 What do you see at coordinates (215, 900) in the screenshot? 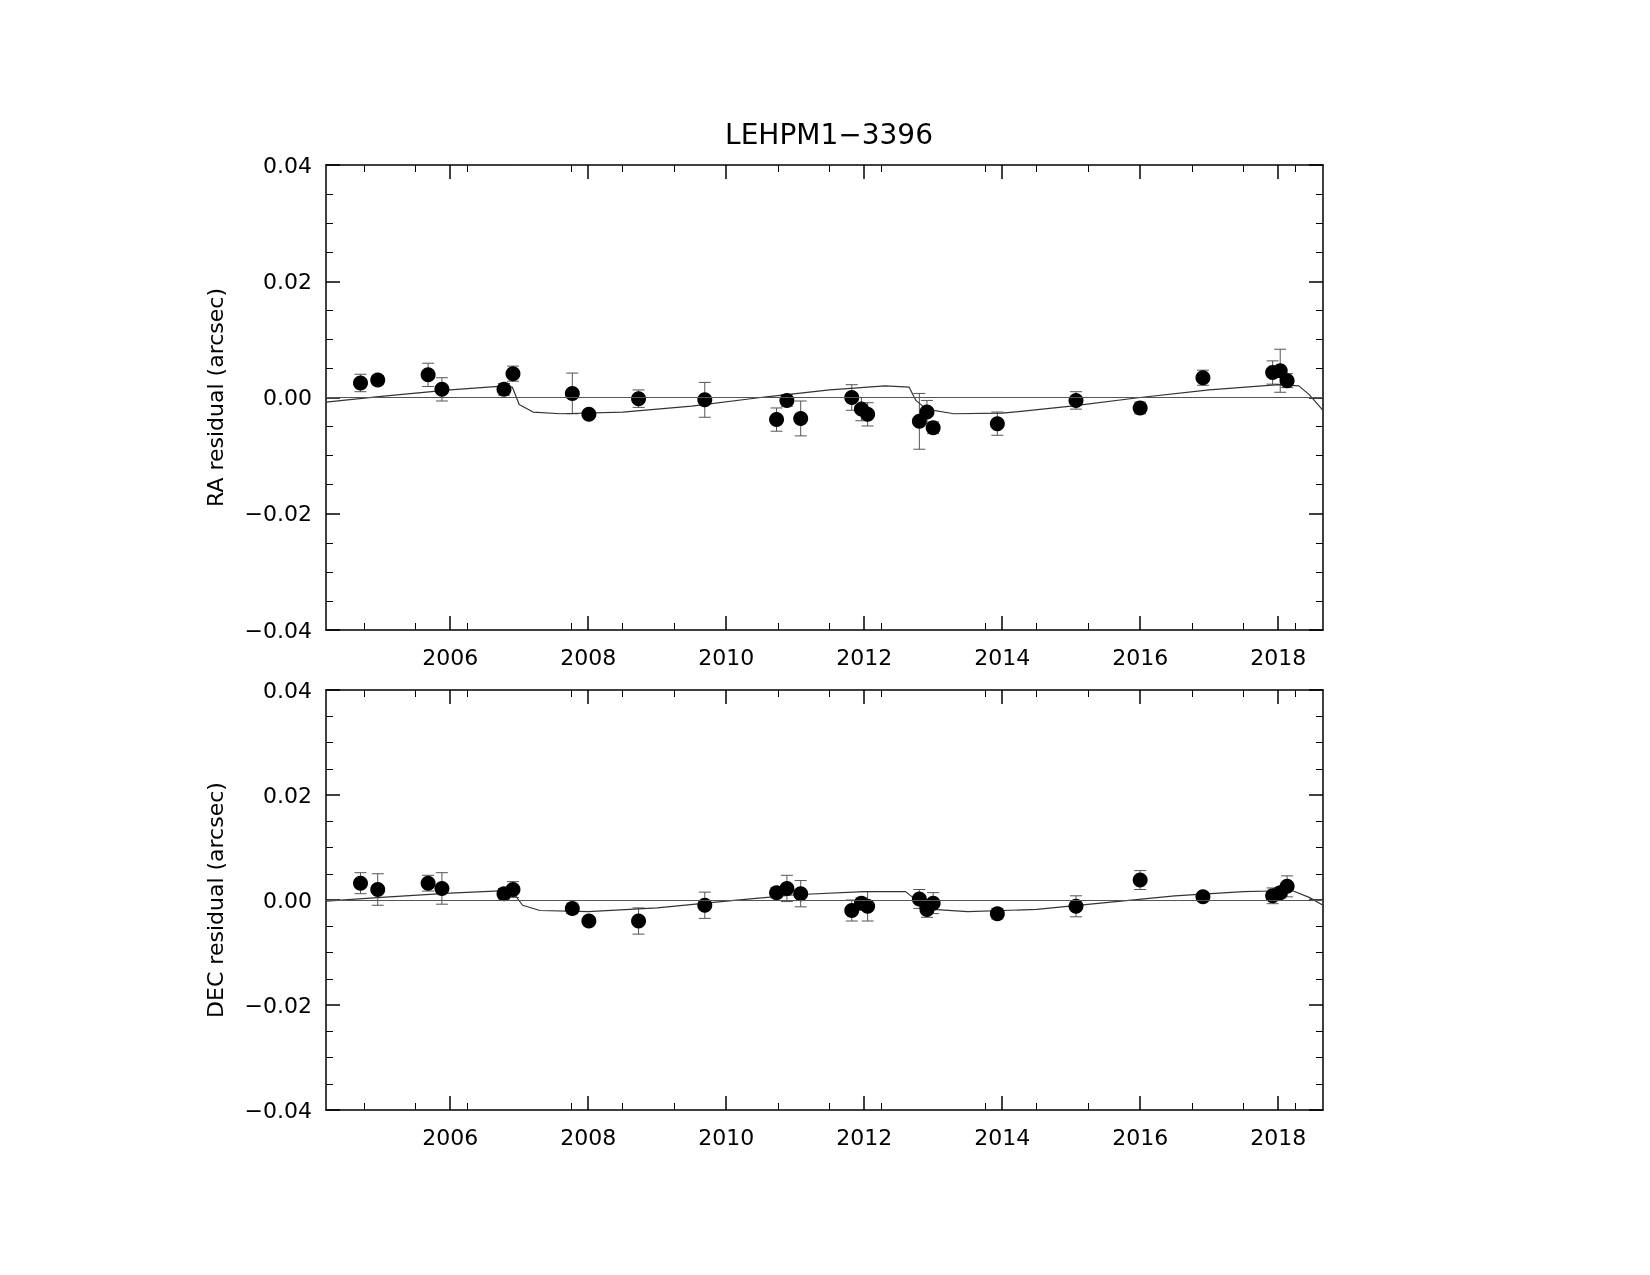
I see `y-axis-title: DEC residual (arcsec)` at bounding box center [215, 900].